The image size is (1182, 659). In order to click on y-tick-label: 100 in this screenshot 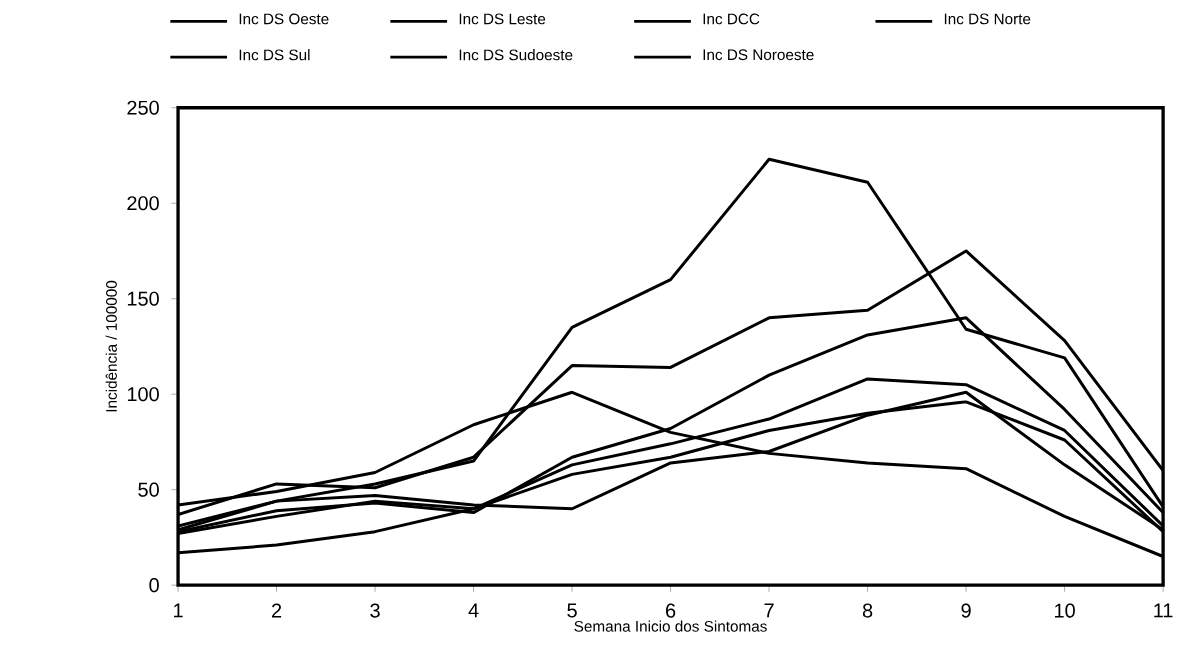, I will do `click(143, 394)`.